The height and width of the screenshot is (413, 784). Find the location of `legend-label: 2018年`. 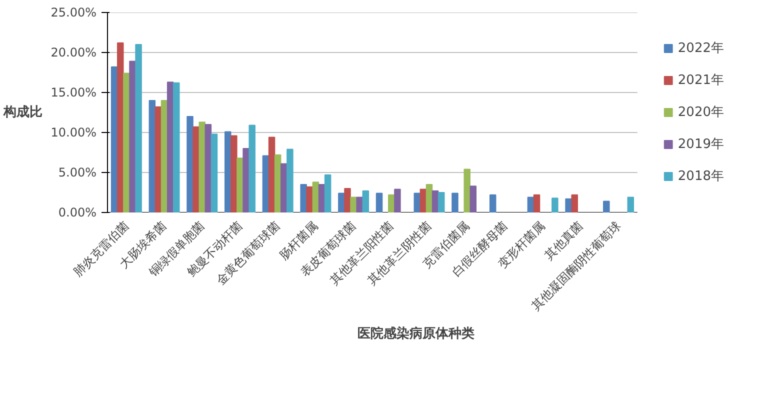

legend-label: 2018年 is located at coordinates (701, 176).